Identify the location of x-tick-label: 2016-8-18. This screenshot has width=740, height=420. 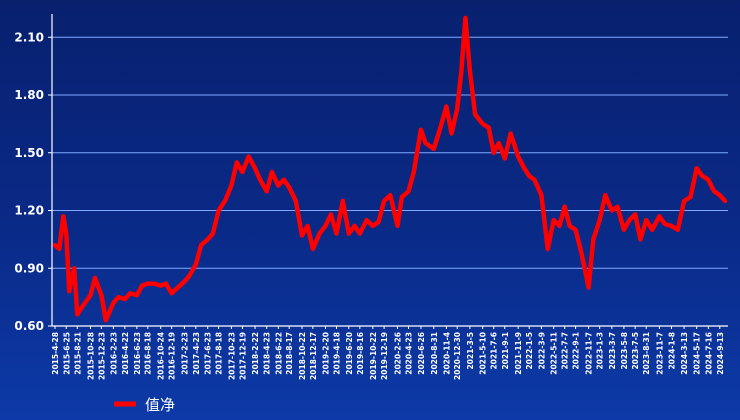
(148, 353).